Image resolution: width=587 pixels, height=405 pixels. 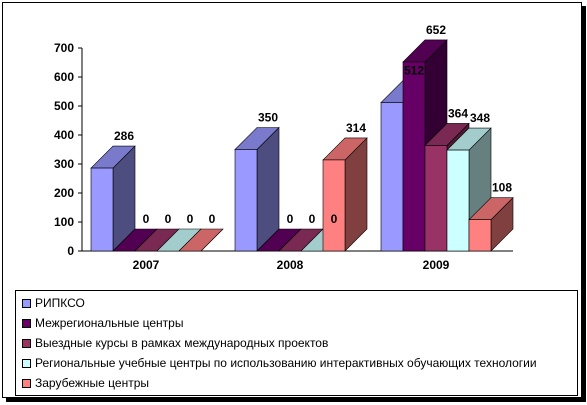 I want to click on y-tick-label: 600, so click(x=64, y=77).